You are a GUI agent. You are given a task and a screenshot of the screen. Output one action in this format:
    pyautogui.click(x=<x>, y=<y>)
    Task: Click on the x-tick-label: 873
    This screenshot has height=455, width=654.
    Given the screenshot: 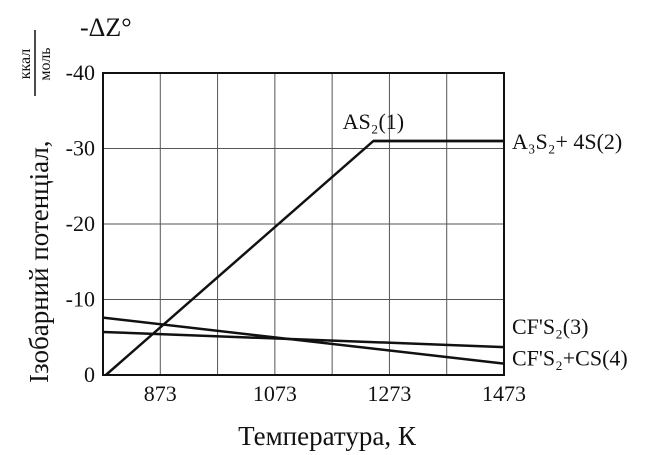 What is the action you would take?
    pyautogui.click(x=160, y=393)
    